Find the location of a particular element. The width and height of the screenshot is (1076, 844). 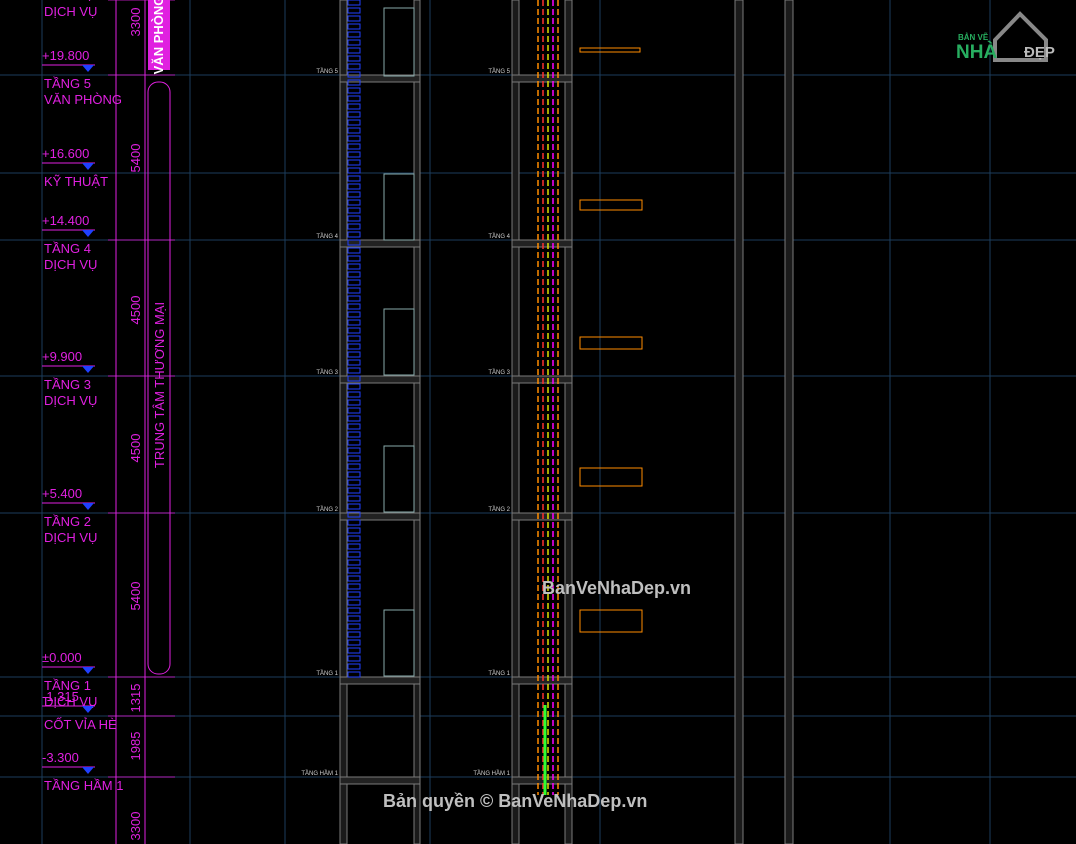

level-elevation: +19.800 is located at coordinates (65, 55).